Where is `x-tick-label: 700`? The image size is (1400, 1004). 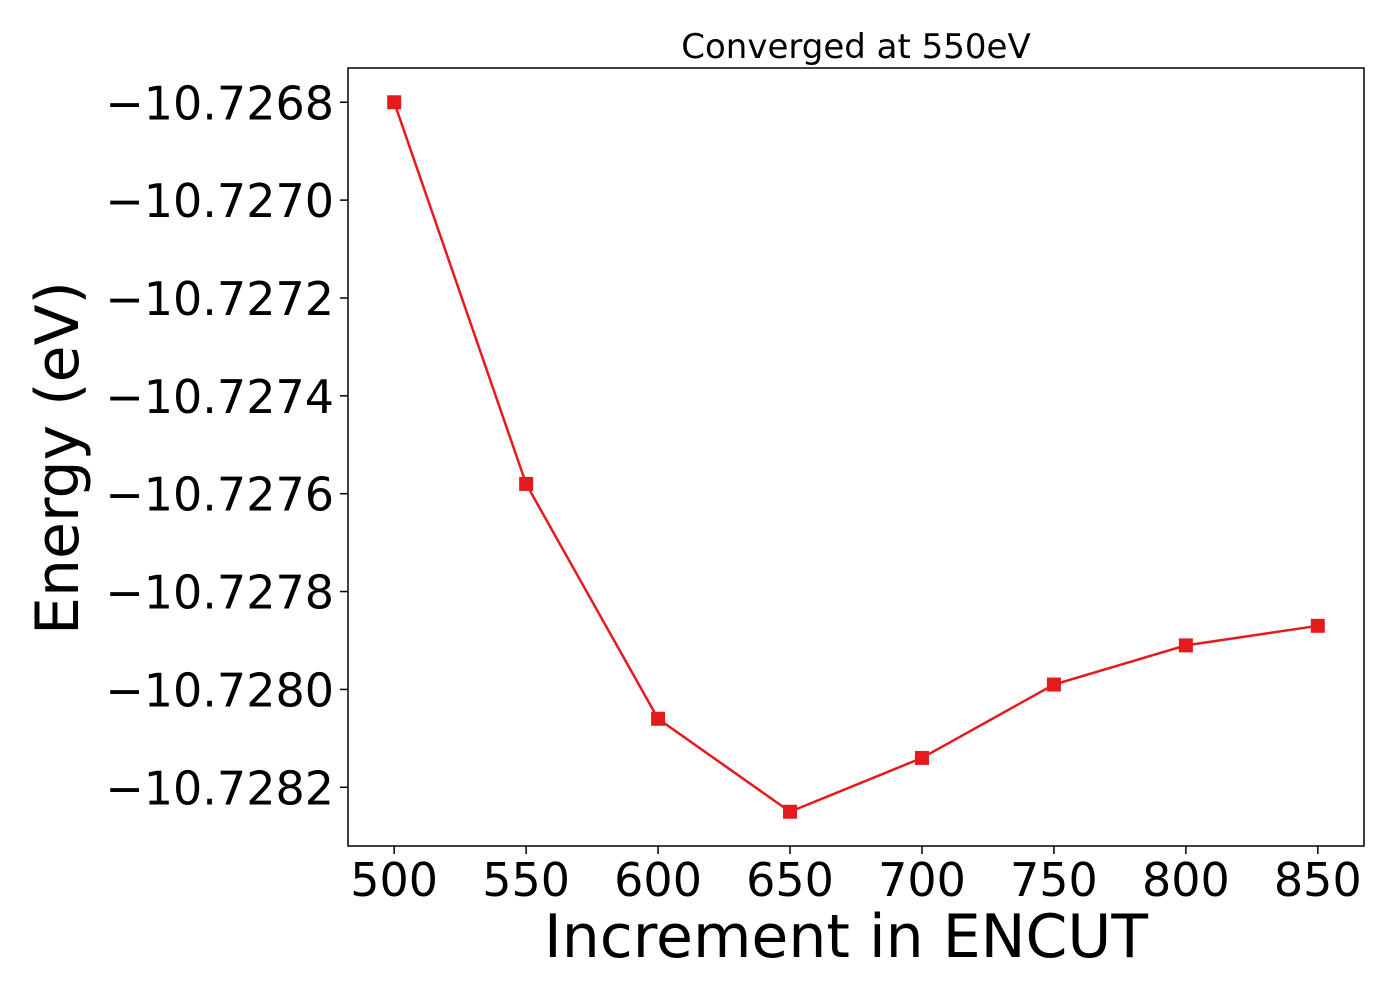
x-tick-label: 700 is located at coordinates (922, 880).